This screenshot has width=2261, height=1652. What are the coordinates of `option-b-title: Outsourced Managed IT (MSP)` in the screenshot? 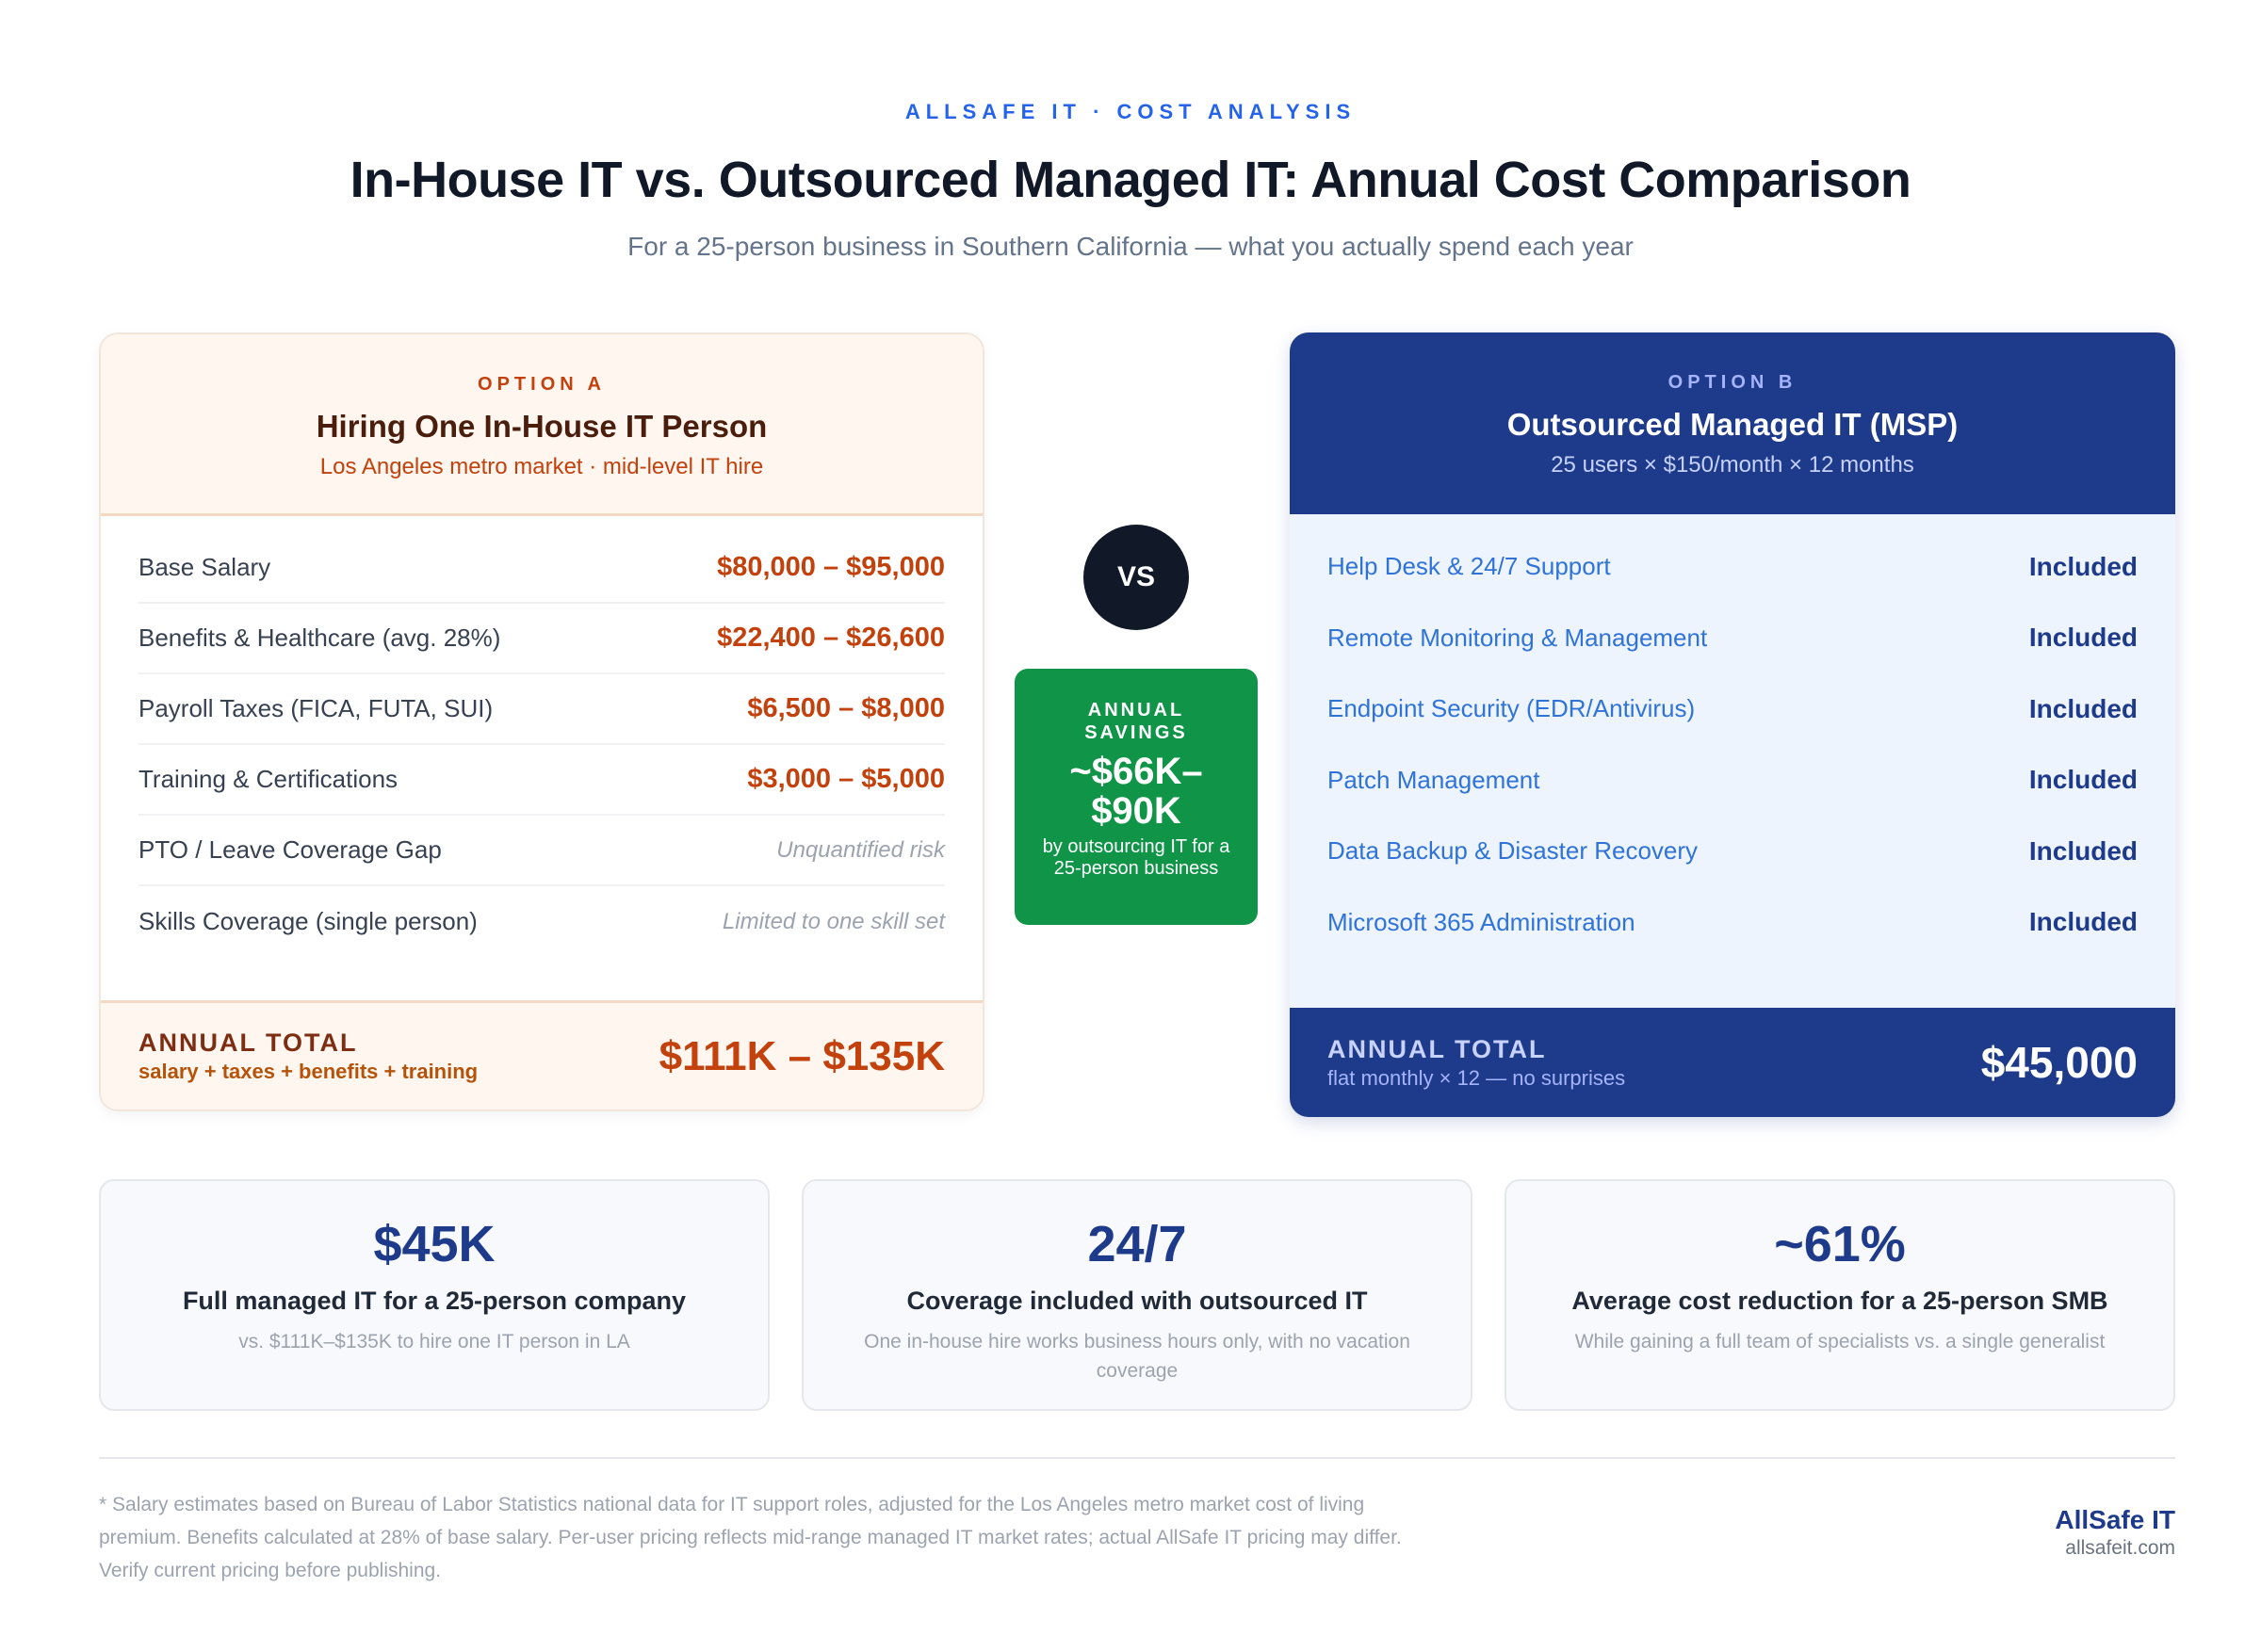 It's located at (1732, 424).